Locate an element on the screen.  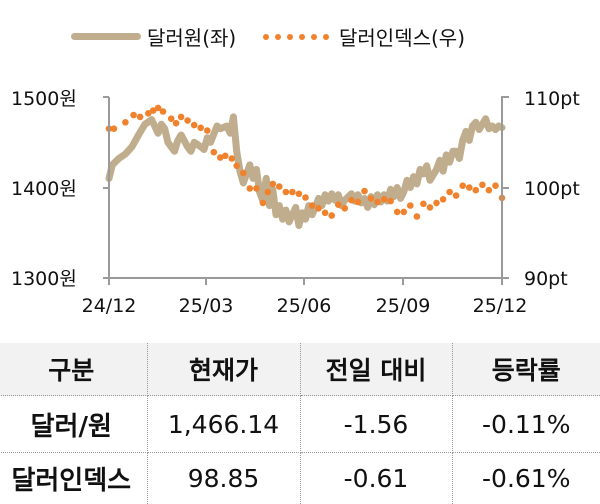
legend-label-usdkrw: 달러원(좌) is located at coordinates (192, 38).